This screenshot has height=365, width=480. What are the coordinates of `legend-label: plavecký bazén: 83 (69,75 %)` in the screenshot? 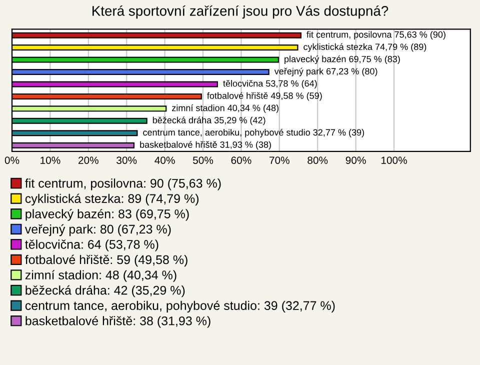 It's located at (107, 214).